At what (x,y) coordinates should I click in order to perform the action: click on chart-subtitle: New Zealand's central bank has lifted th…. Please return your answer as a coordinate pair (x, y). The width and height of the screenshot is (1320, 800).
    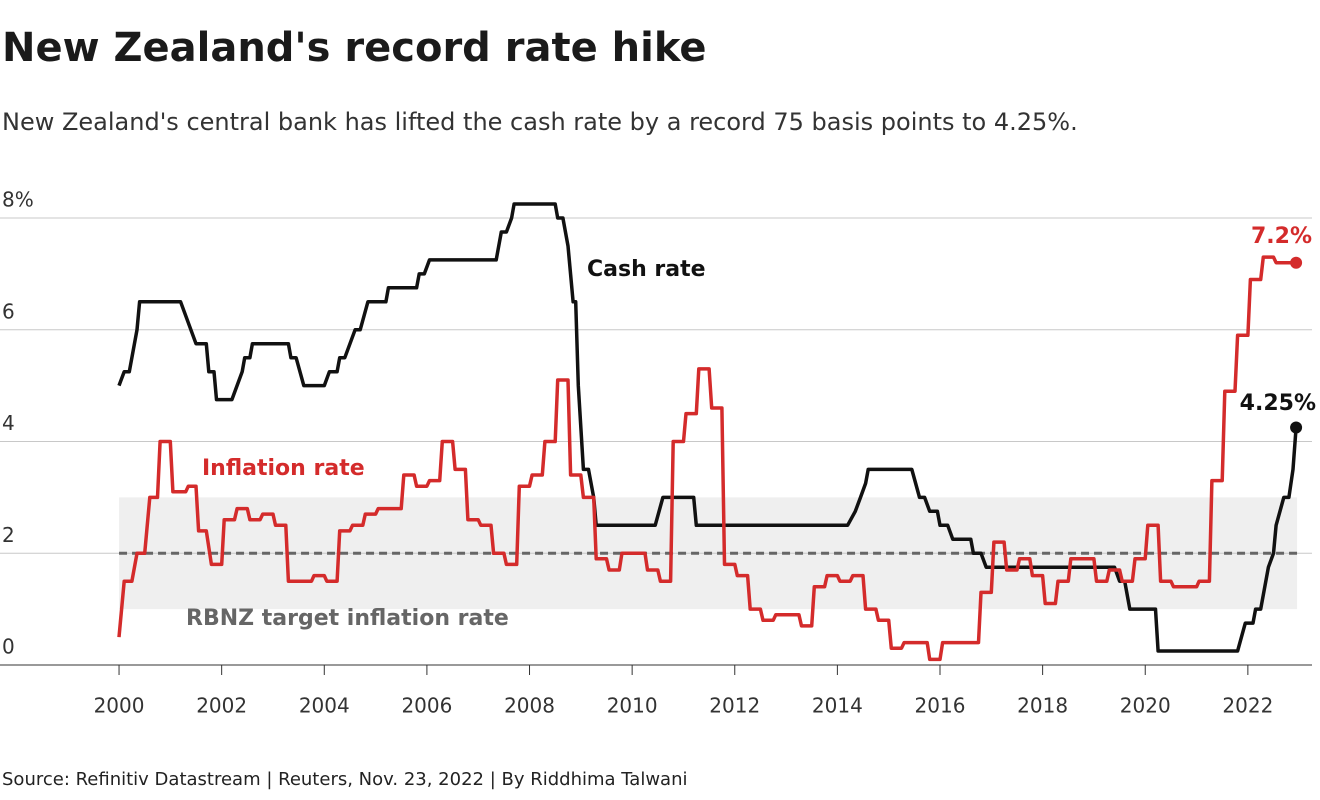
    Looking at the image, I should click on (540, 122).